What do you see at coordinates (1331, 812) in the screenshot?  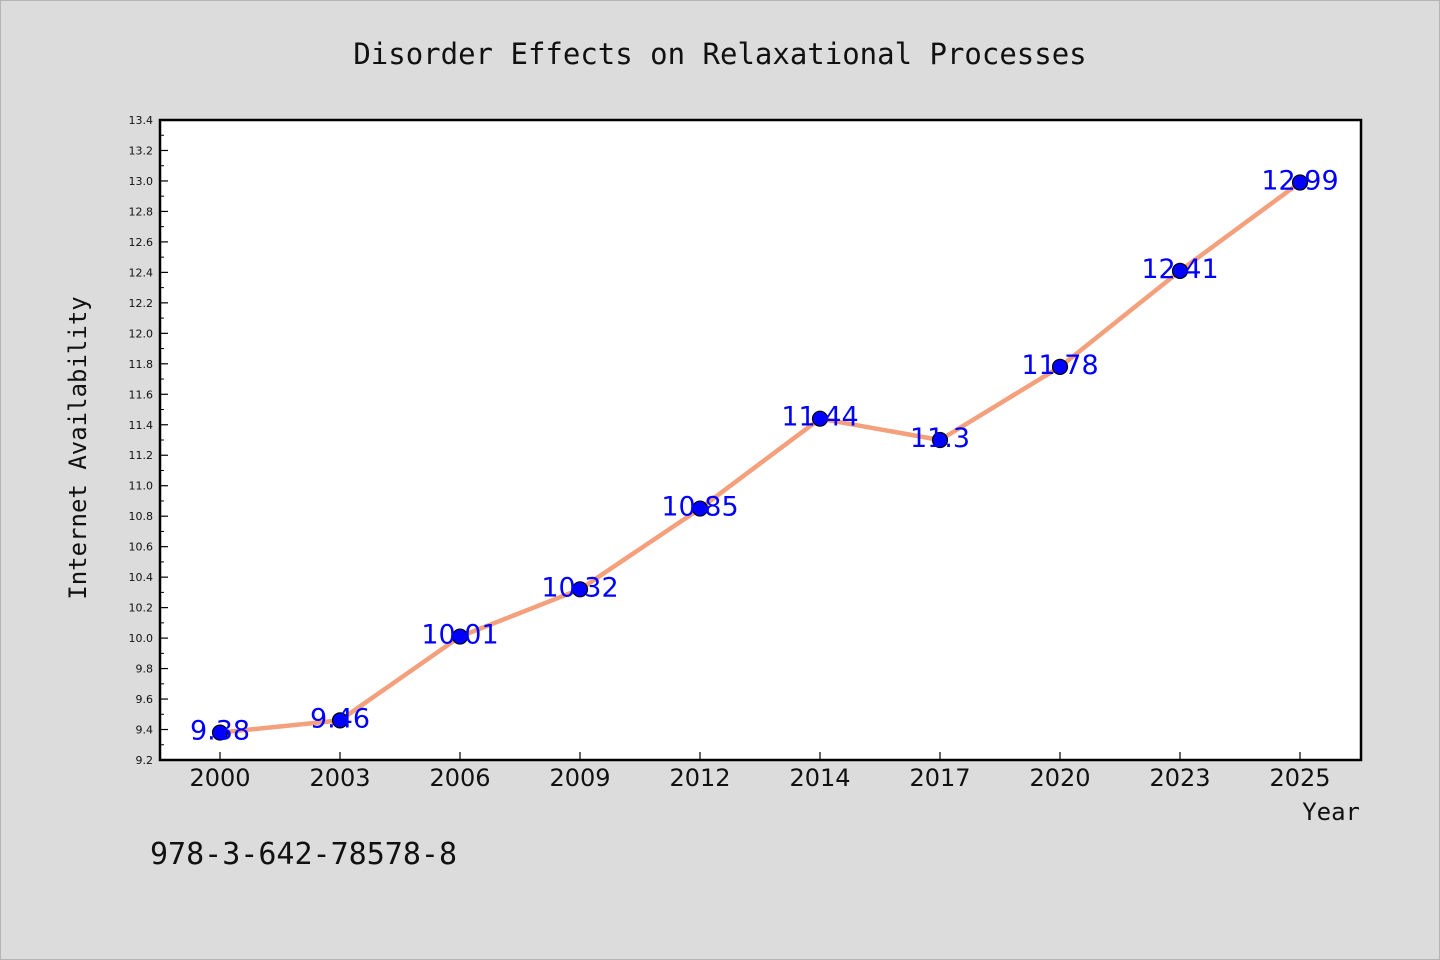 I see `x-axis-label: Year` at bounding box center [1331, 812].